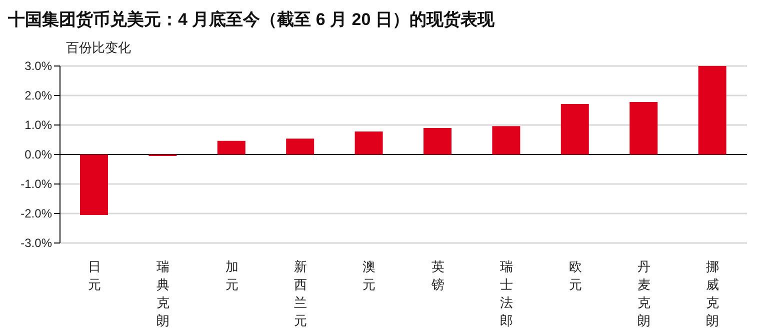 This screenshot has height=335, width=777. What do you see at coordinates (507, 293) in the screenshot?
I see `x-tick-label: 瑞士法郎` at bounding box center [507, 293].